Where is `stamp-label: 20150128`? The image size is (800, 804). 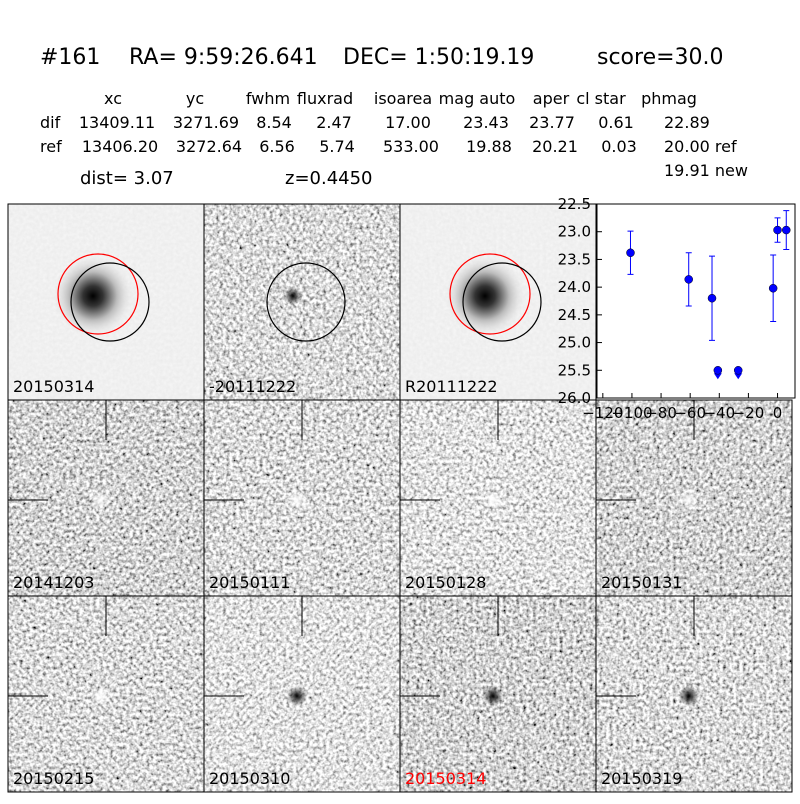
stamp-label: 20150128 is located at coordinates (445, 582).